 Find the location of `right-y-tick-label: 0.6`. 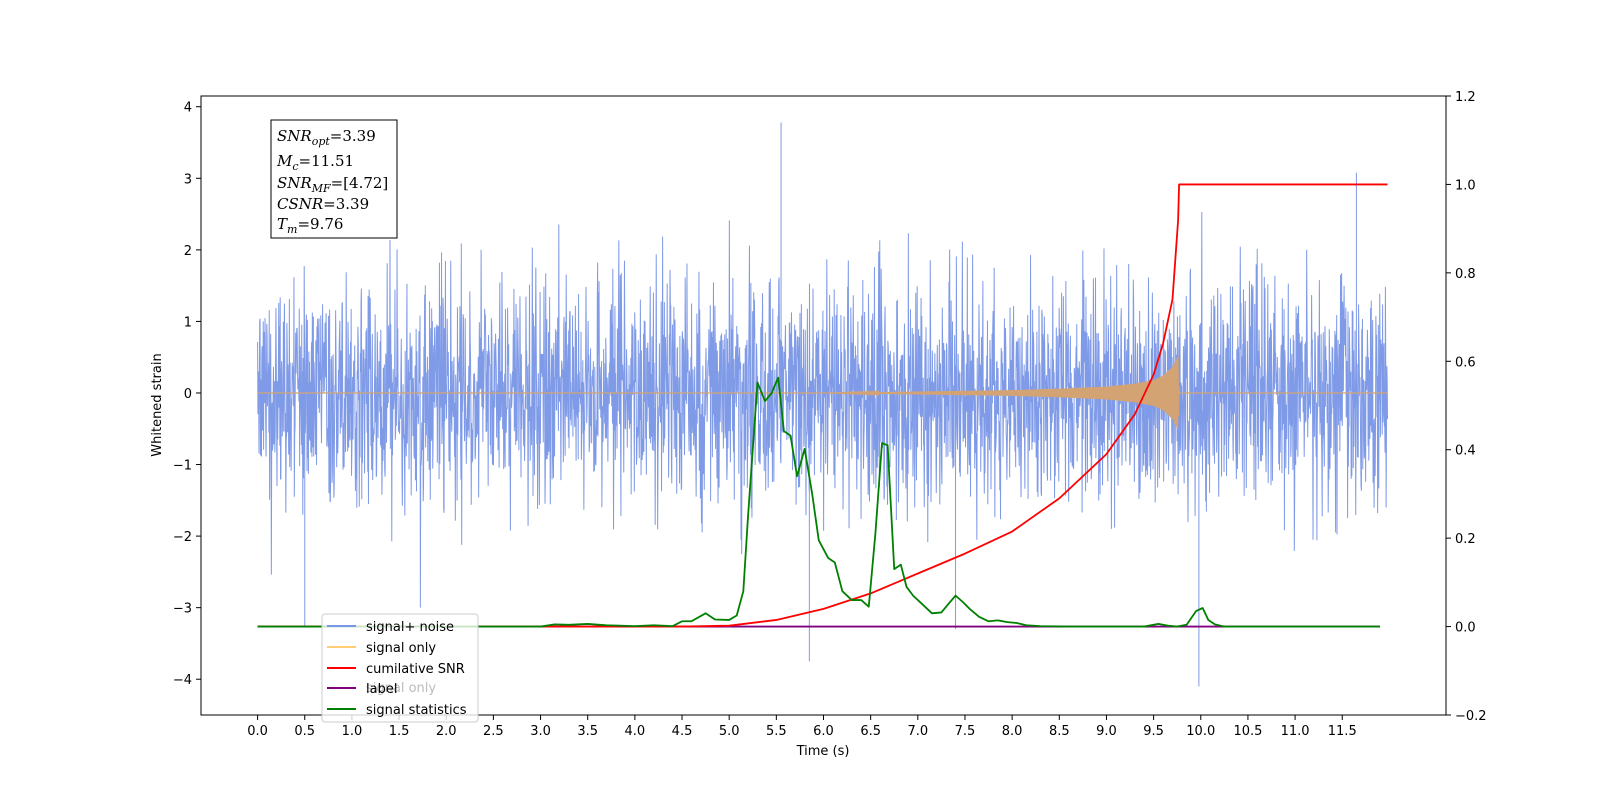

right-y-tick-label: 0.6 is located at coordinates (1465, 362).